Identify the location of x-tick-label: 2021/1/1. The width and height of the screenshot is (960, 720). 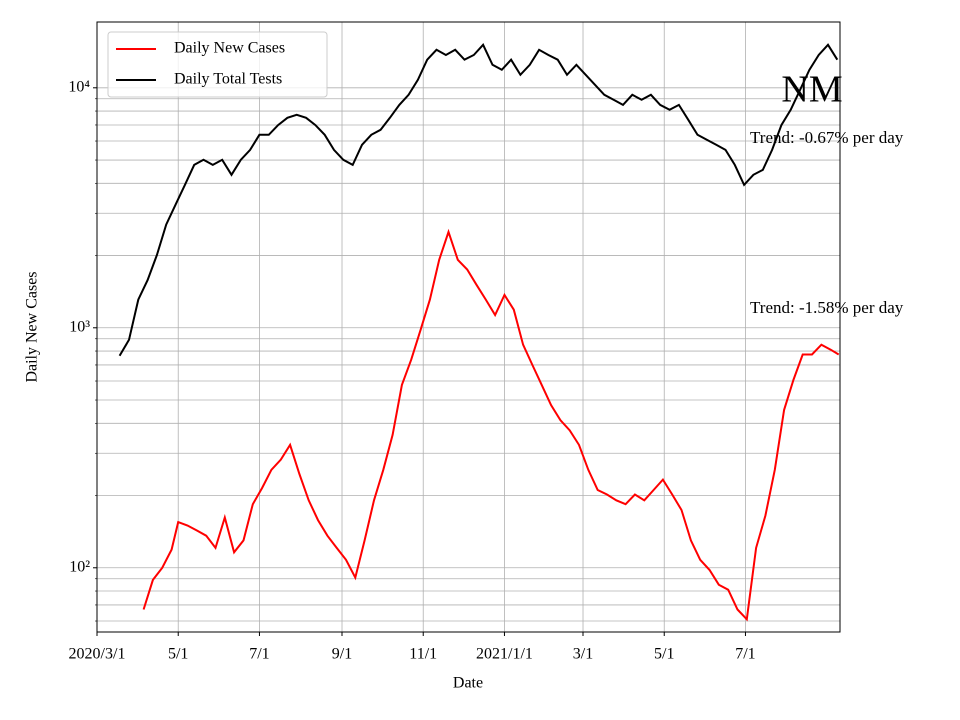
(504, 654).